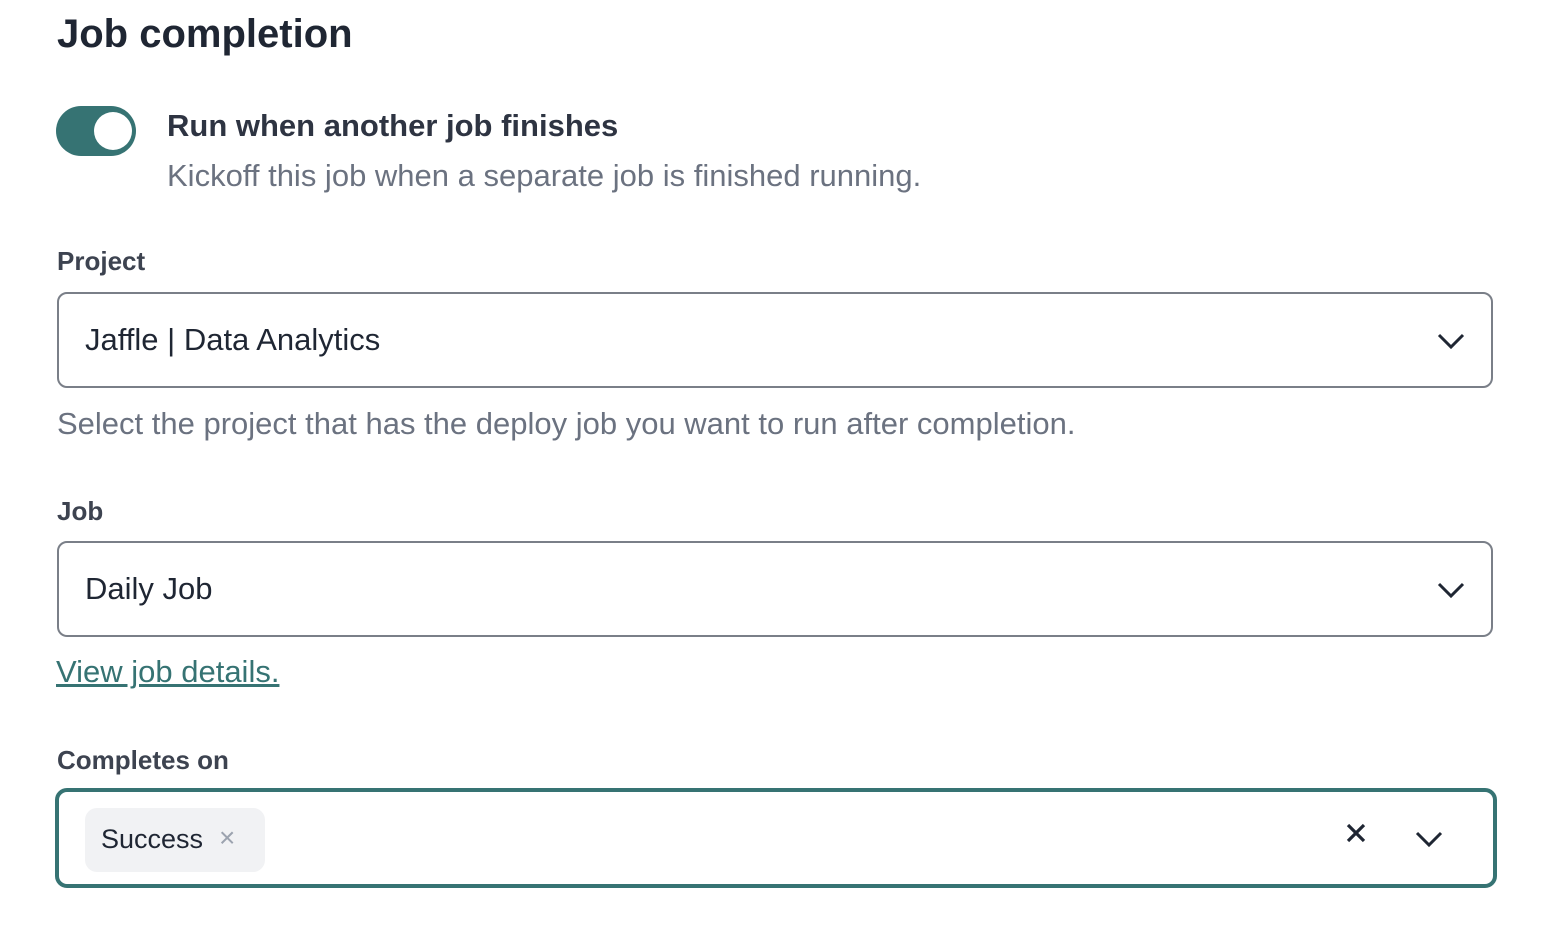  I want to click on chip-success: Success ×, so click(175, 840).